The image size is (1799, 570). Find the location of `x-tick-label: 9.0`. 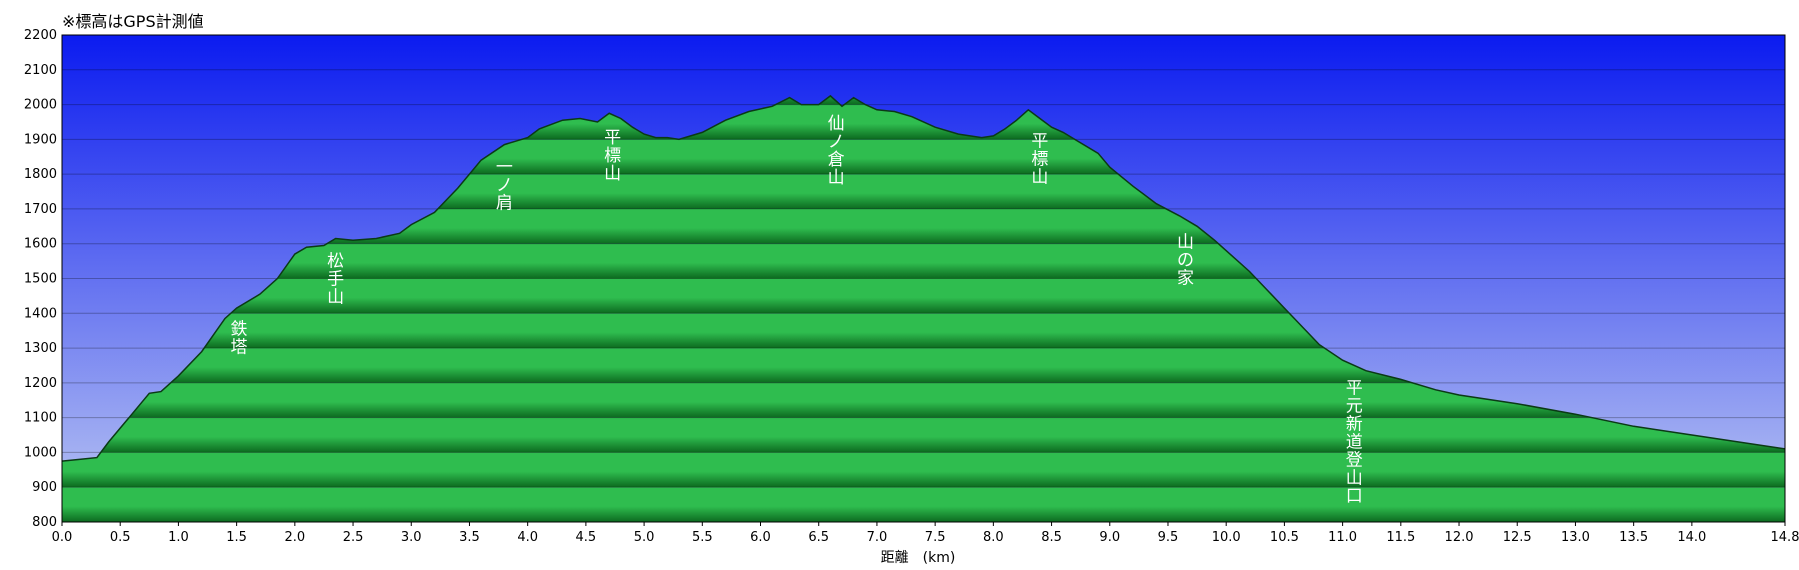

x-tick-label: 9.0 is located at coordinates (1109, 537).